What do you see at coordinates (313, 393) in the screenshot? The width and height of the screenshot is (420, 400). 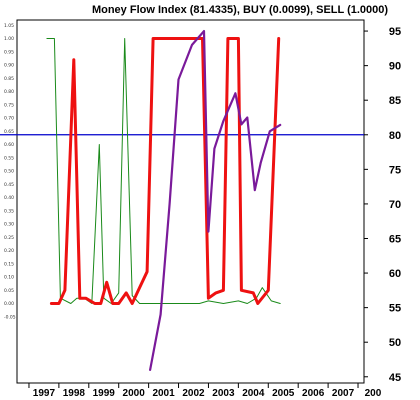 I see `x-tick-label: 2006` at bounding box center [313, 393].